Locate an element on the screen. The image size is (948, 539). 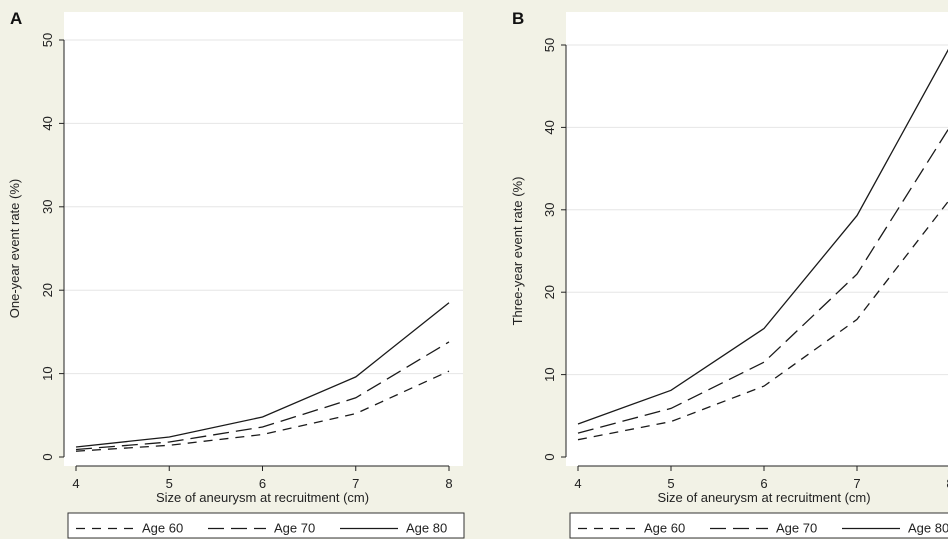
y-axis-title: Three-year event rate (%) is located at coordinates (517, 251).